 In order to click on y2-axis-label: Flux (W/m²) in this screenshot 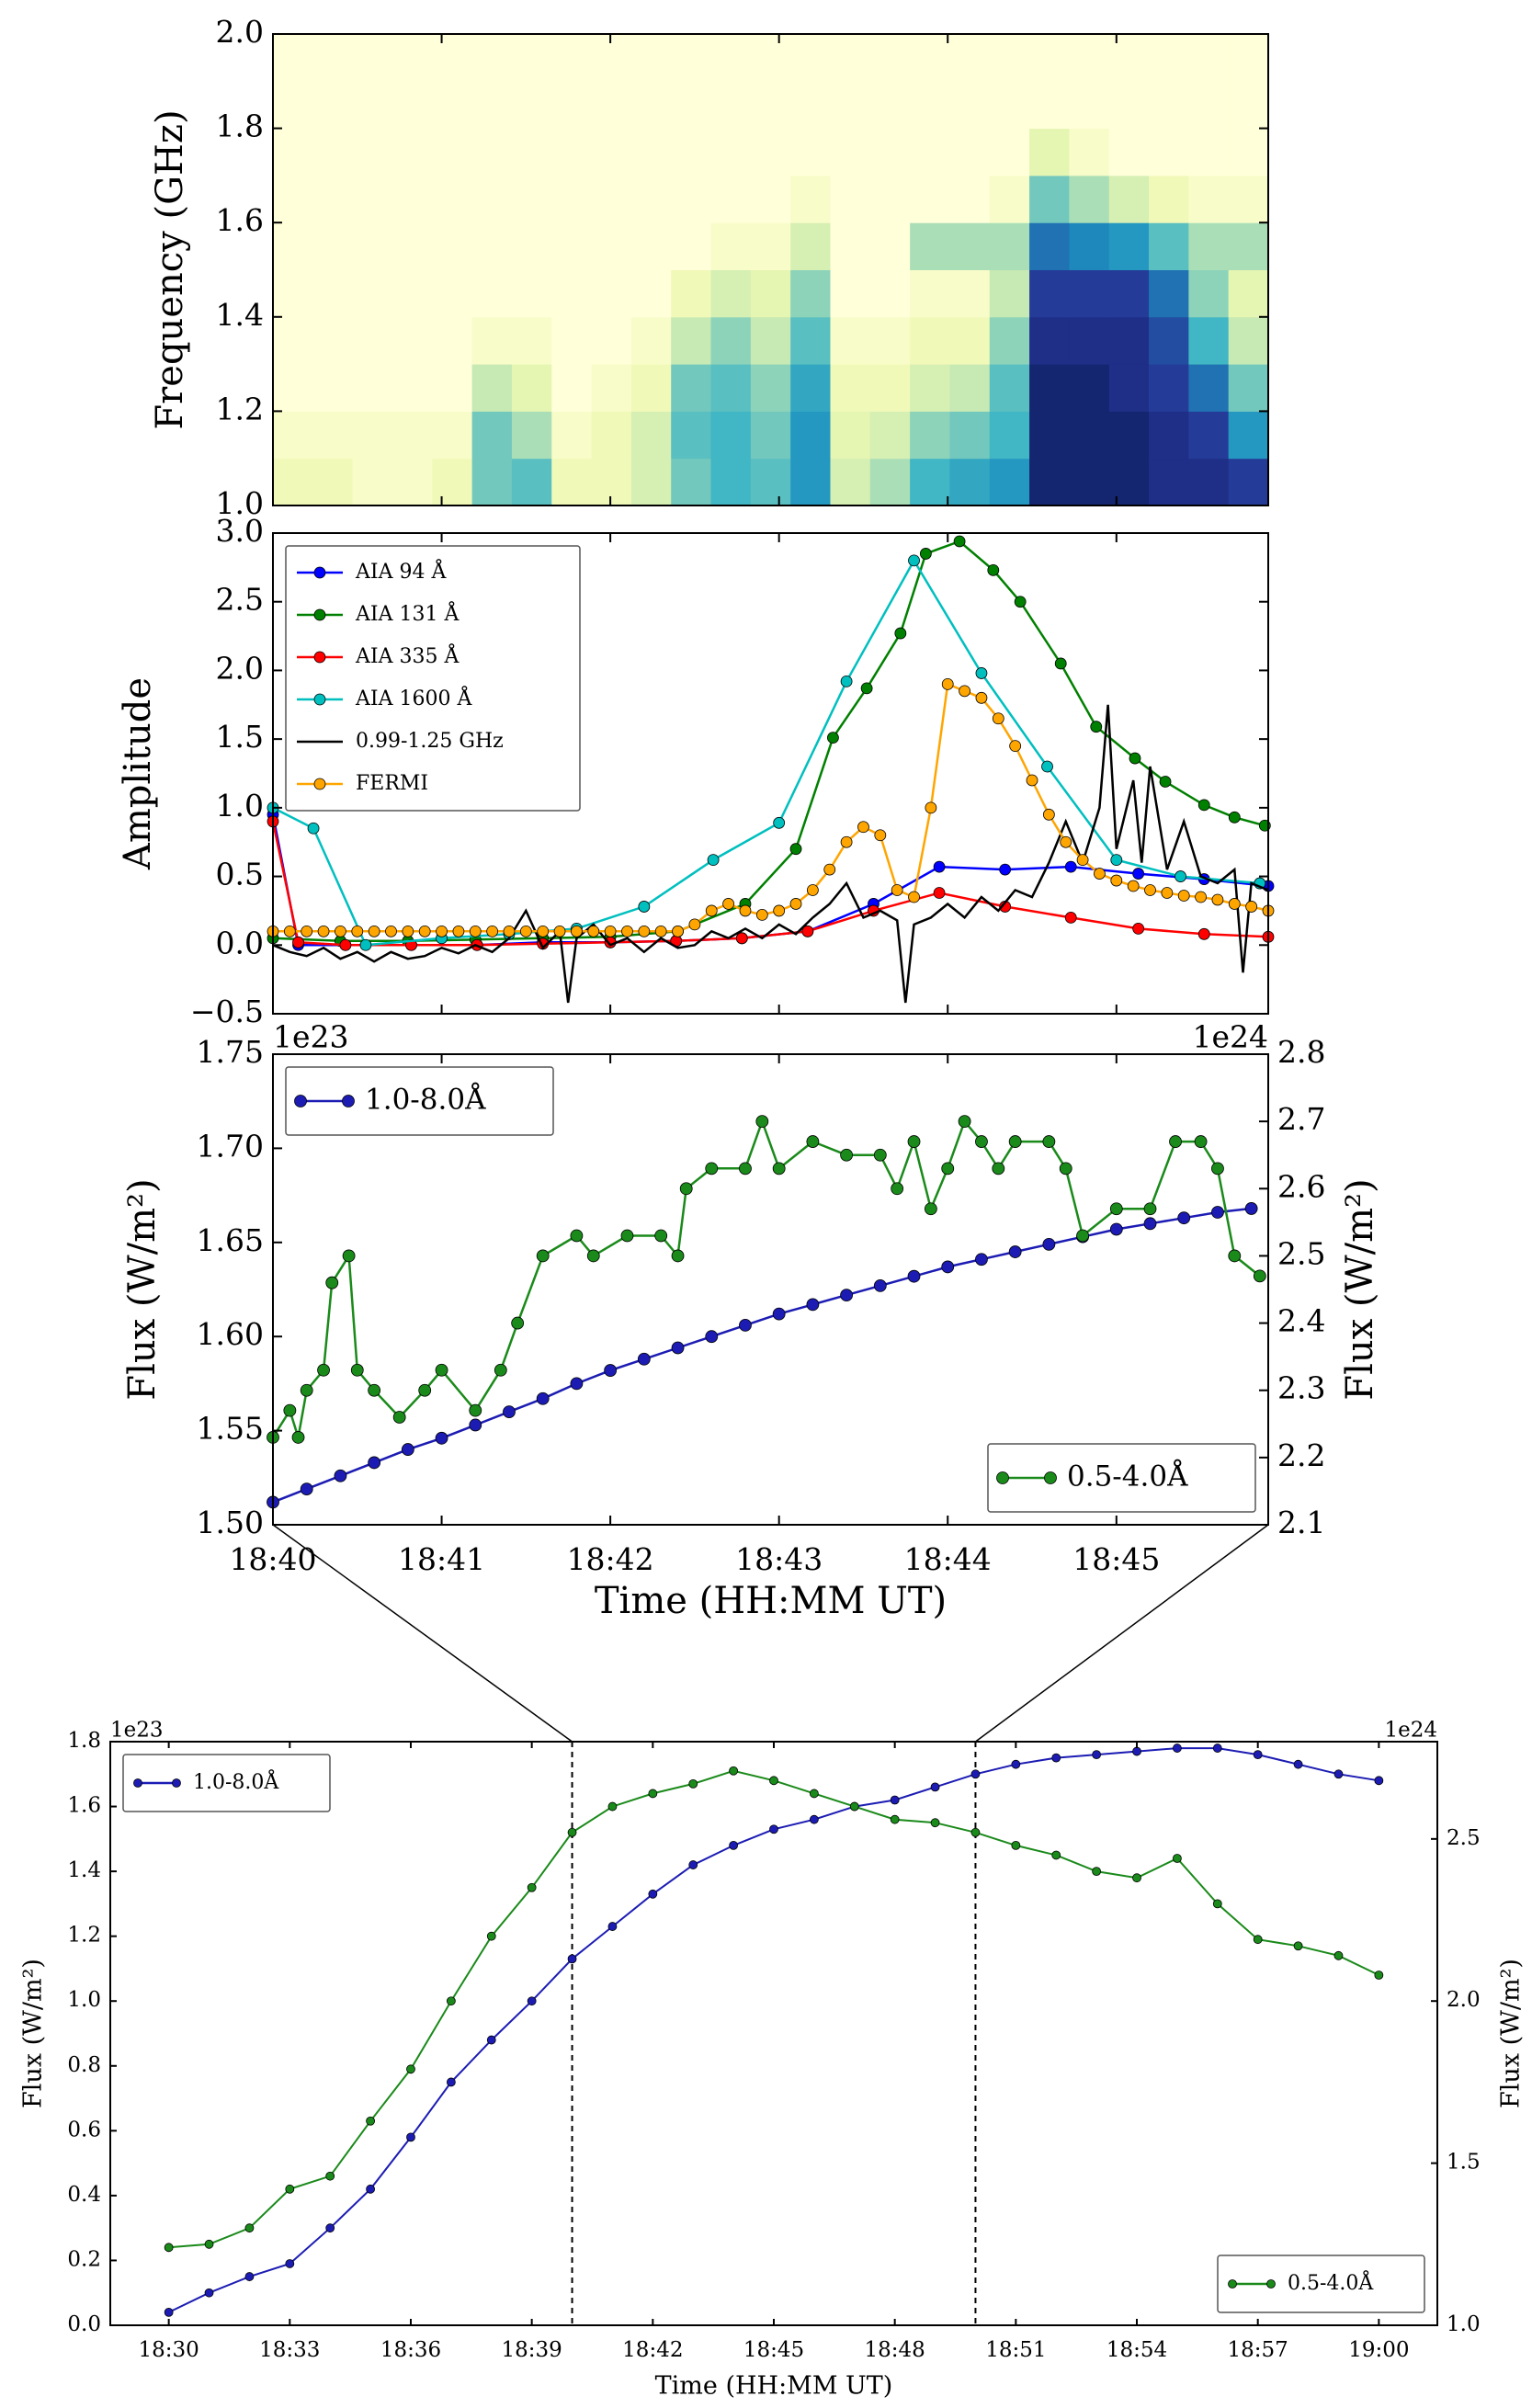, I will do `click(1360, 1289)`.